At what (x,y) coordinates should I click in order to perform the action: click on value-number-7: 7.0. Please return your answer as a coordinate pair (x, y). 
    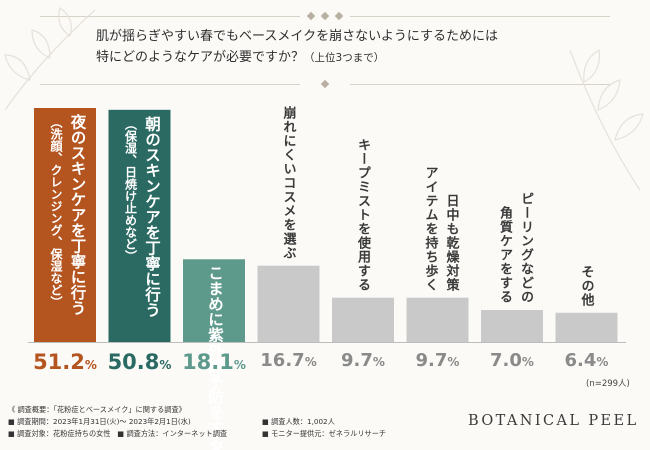
    Looking at the image, I should click on (506, 360).